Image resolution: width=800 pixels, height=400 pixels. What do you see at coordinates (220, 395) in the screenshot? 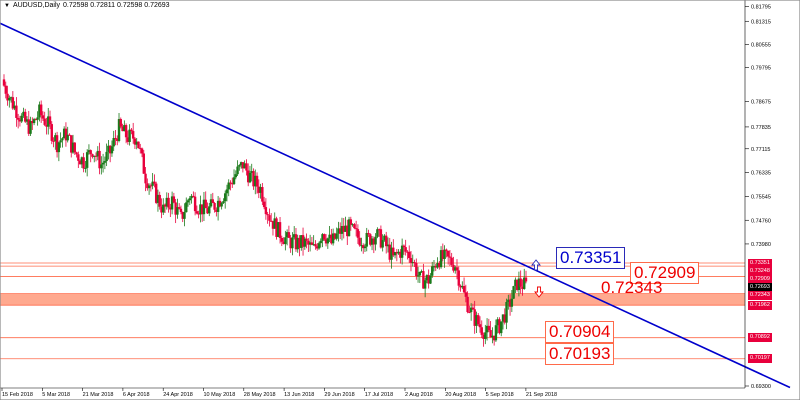
I see `time-tick-label: 10 May 2018` at bounding box center [220, 395].